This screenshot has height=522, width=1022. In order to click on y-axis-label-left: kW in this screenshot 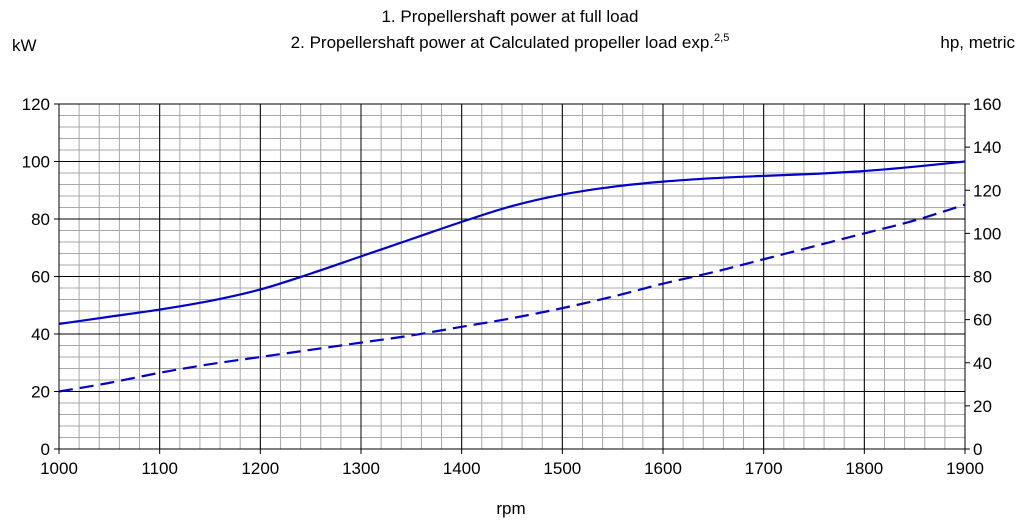, I will do `click(24, 45)`.